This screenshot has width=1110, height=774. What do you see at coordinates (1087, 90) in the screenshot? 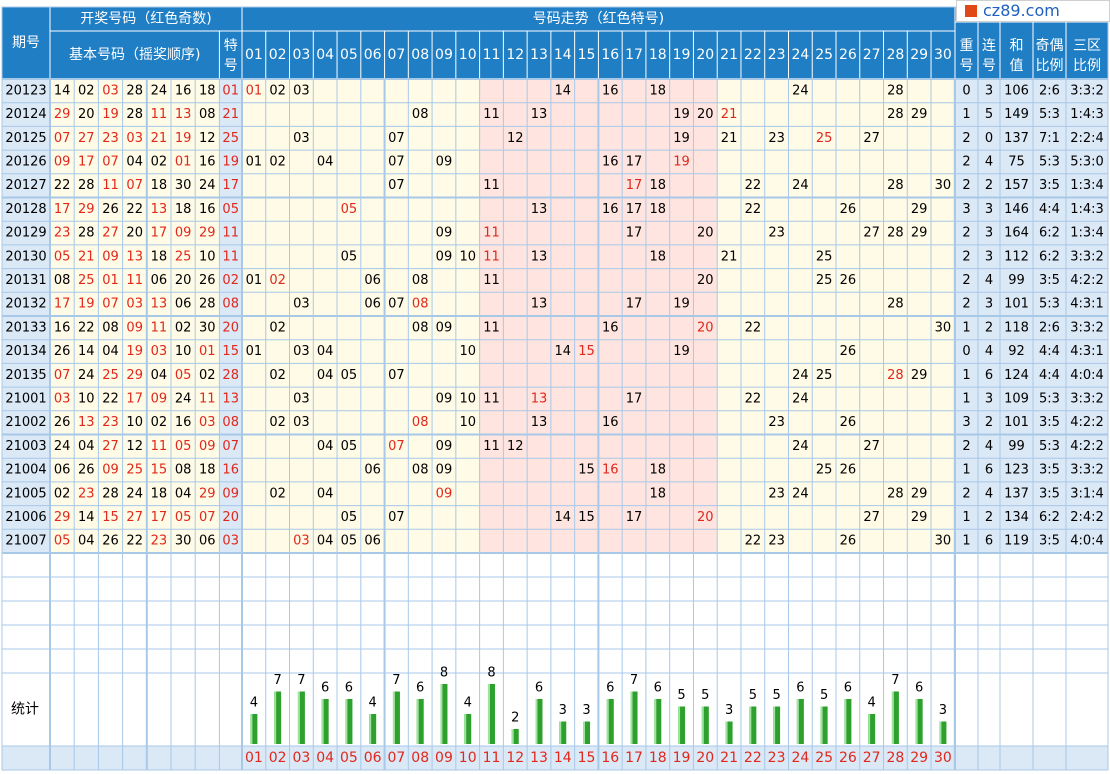
I see `analysis-cell: 3:3:2` at bounding box center [1087, 90].